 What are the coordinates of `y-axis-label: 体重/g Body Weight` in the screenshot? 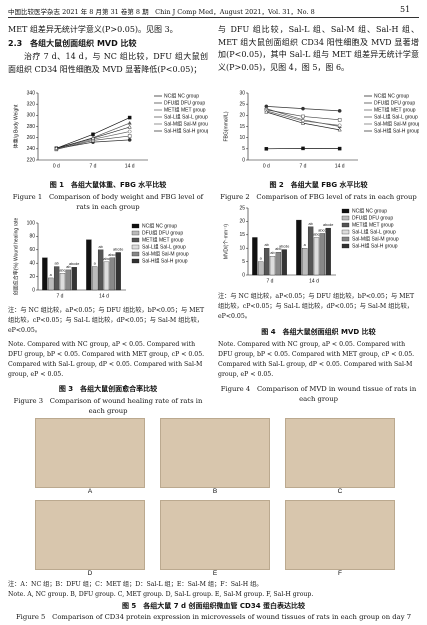 It's located at (15, 126).